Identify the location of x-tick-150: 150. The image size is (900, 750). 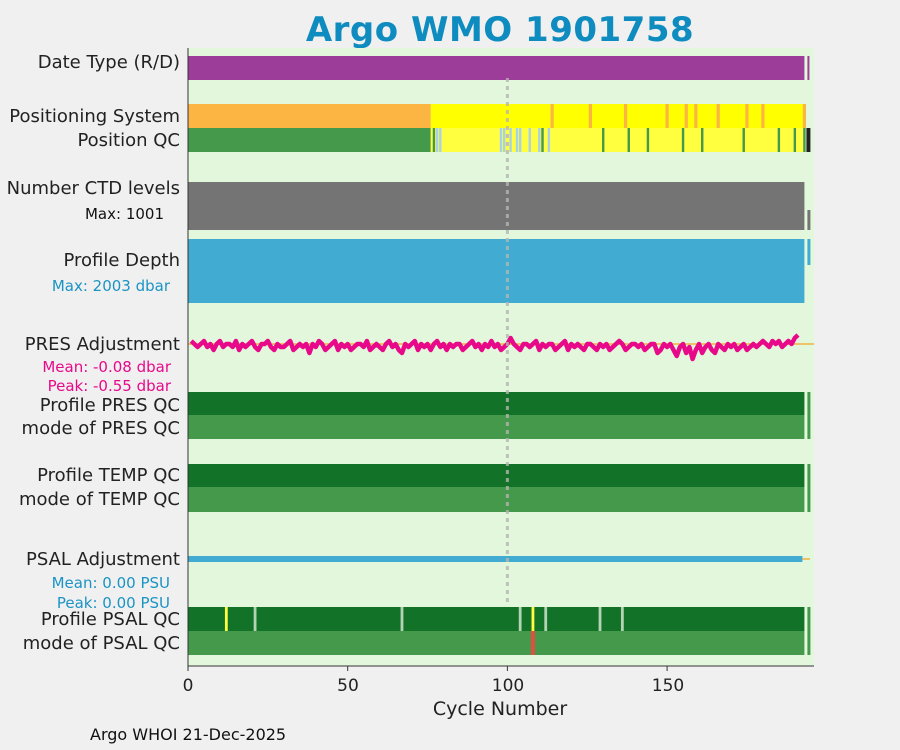
(668, 686).